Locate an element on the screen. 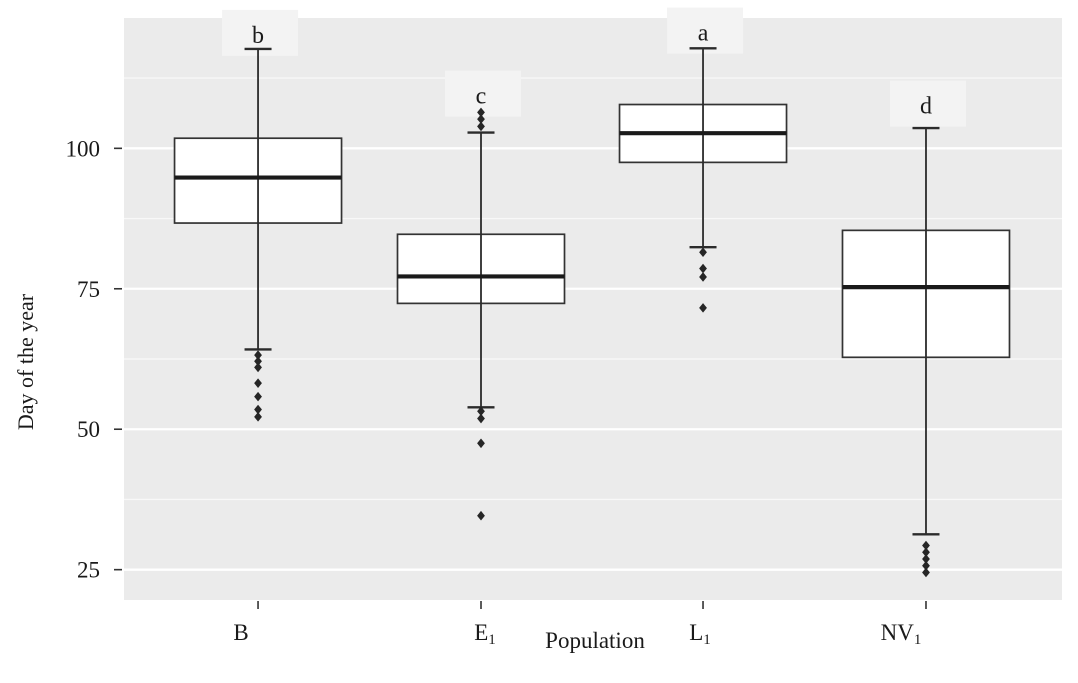  x-tick-label: NV1 is located at coordinates (901, 634).